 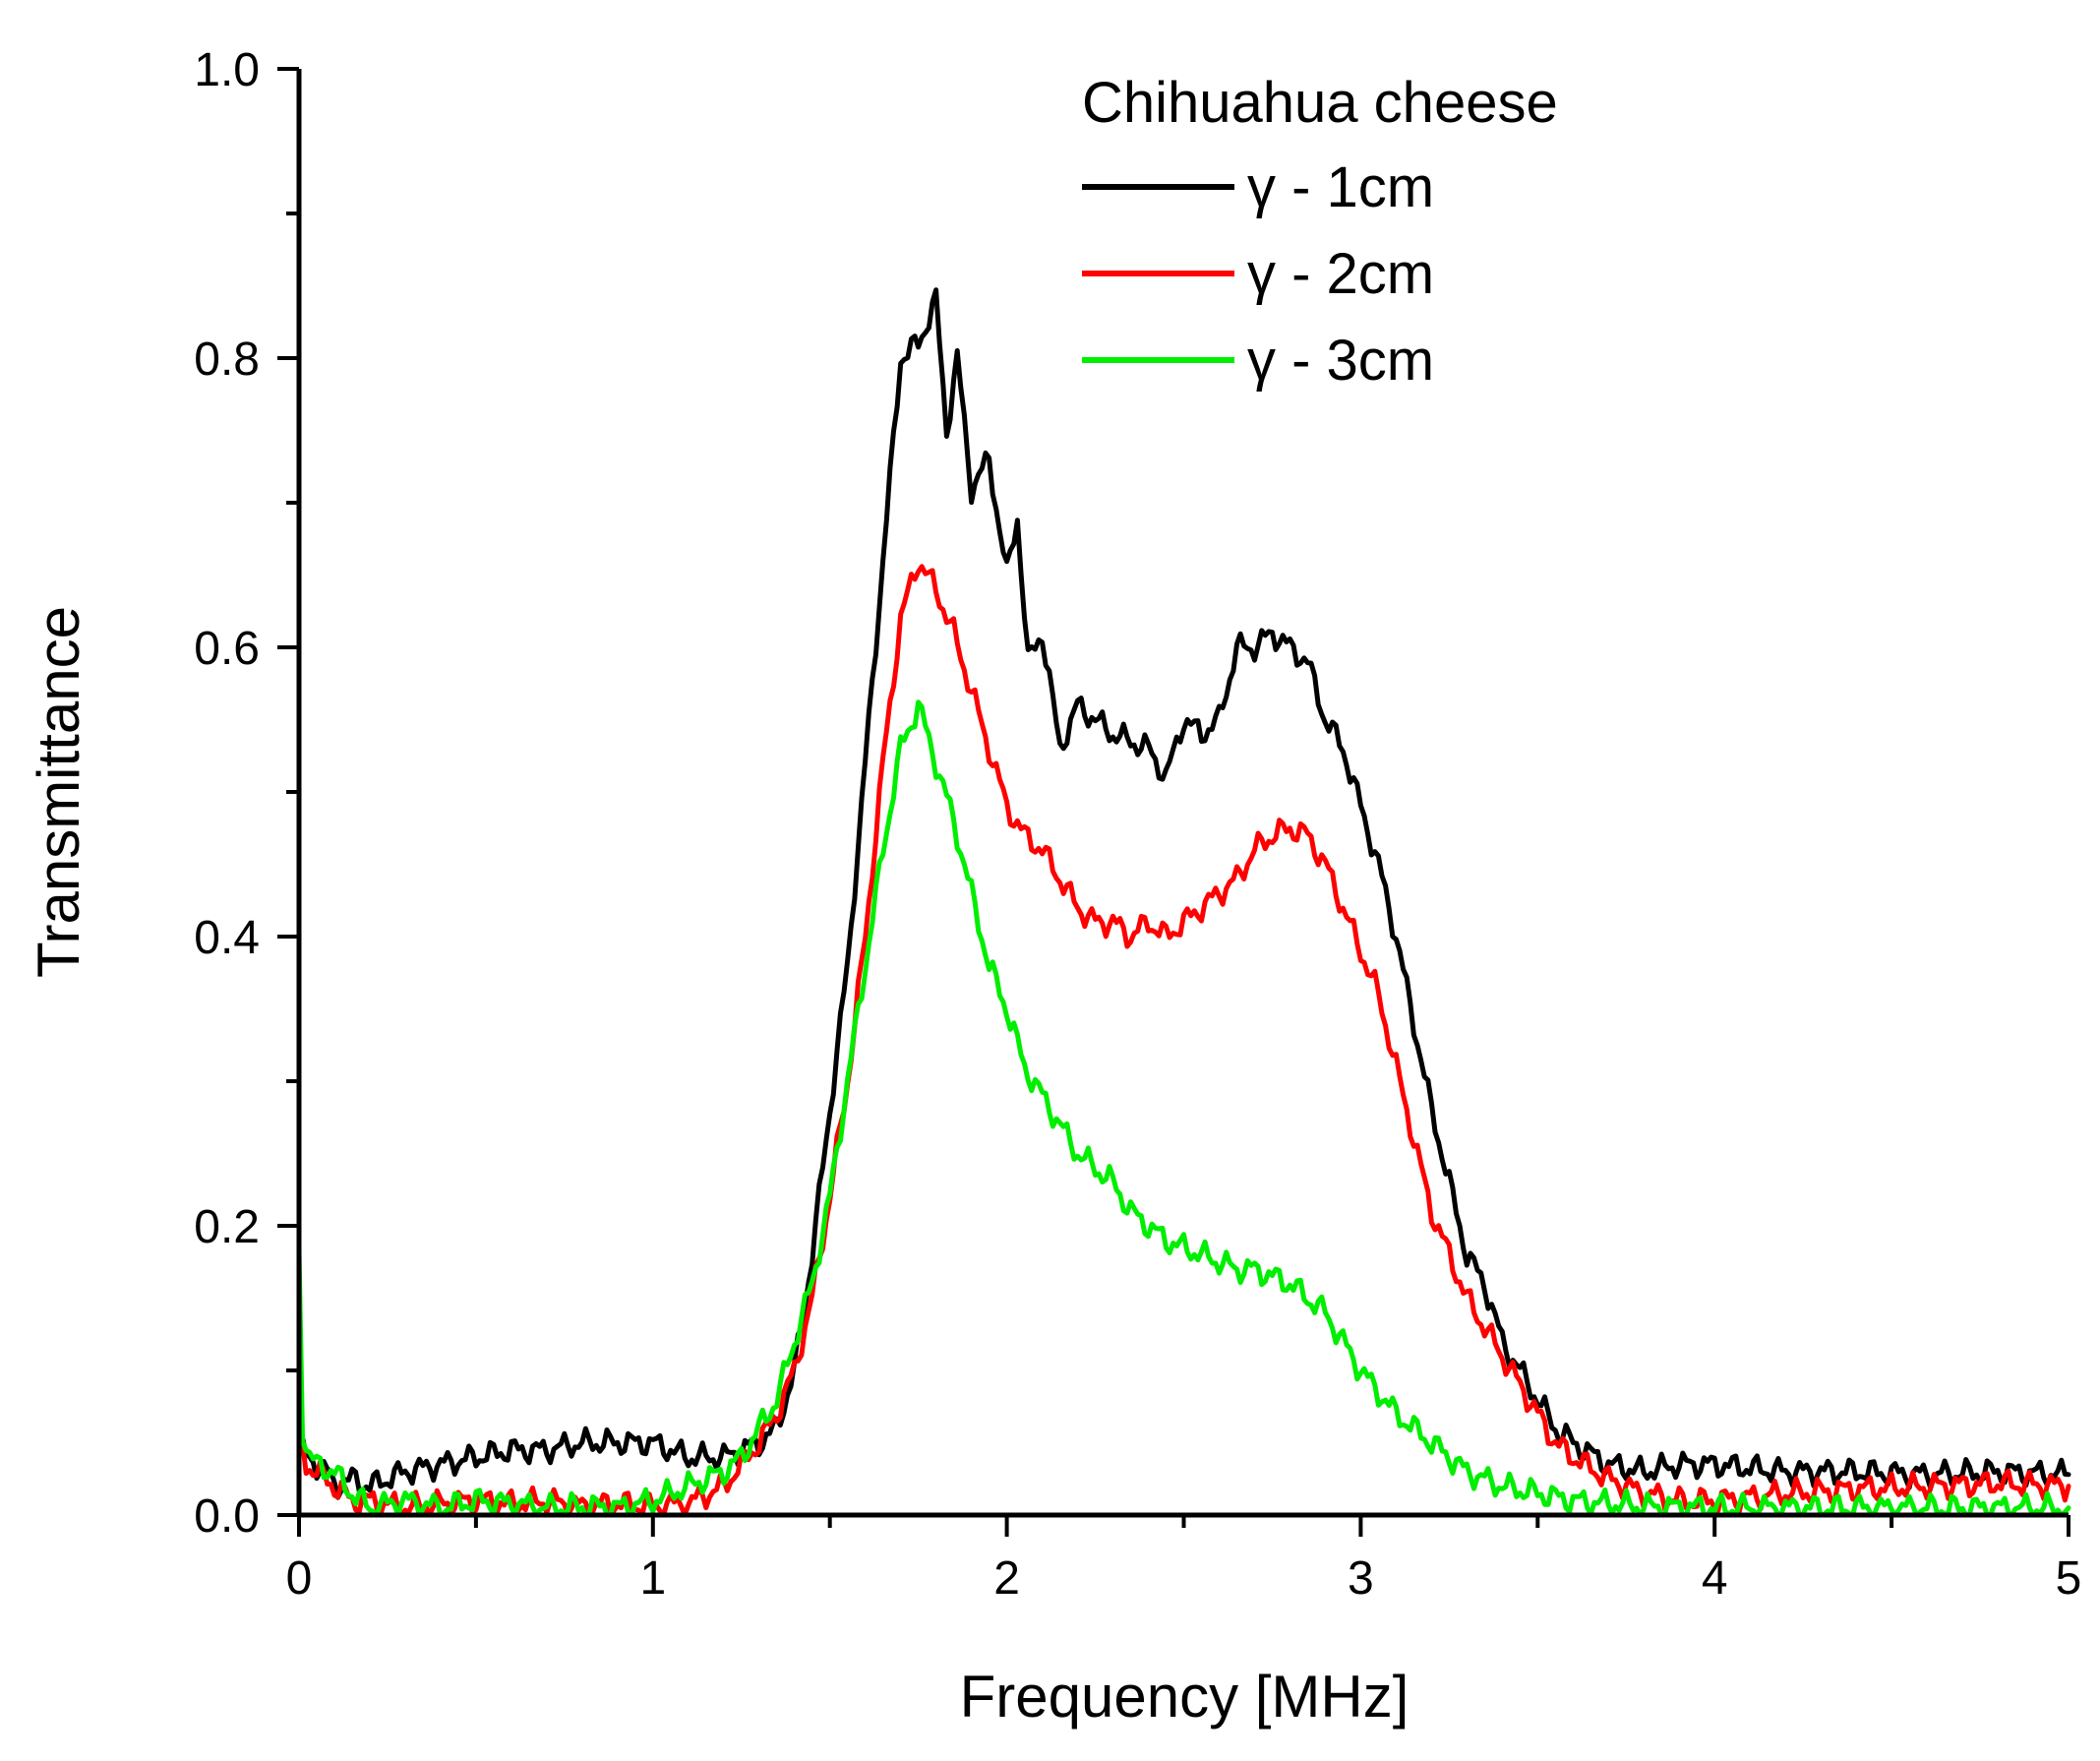 What do you see at coordinates (1361, 1578) in the screenshot?
I see `x-tick-label-3: 3` at bounding box center [1361, 1578].